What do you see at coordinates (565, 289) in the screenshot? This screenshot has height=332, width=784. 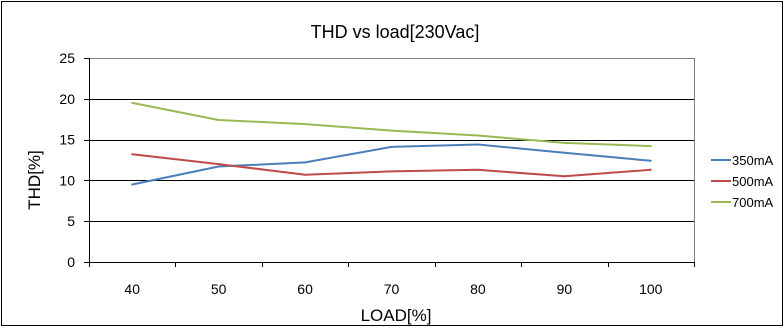 I see `x-tick-label: 90` at bounding box center [565, 289].